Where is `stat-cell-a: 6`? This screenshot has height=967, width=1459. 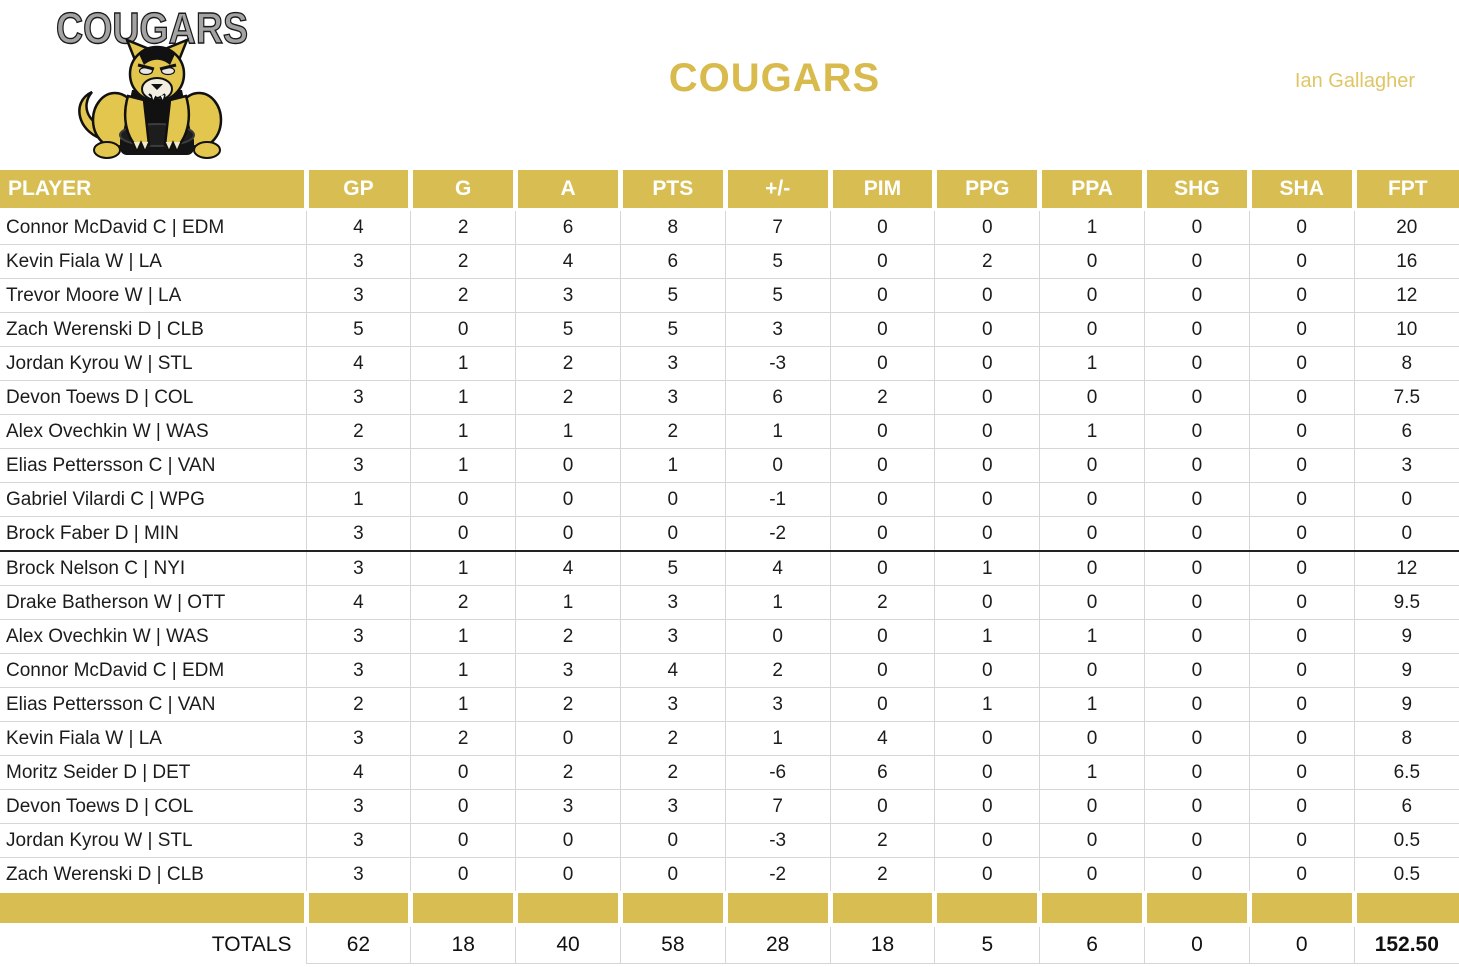 stat-cell-a: 6 is located at coordinates (568, 227).